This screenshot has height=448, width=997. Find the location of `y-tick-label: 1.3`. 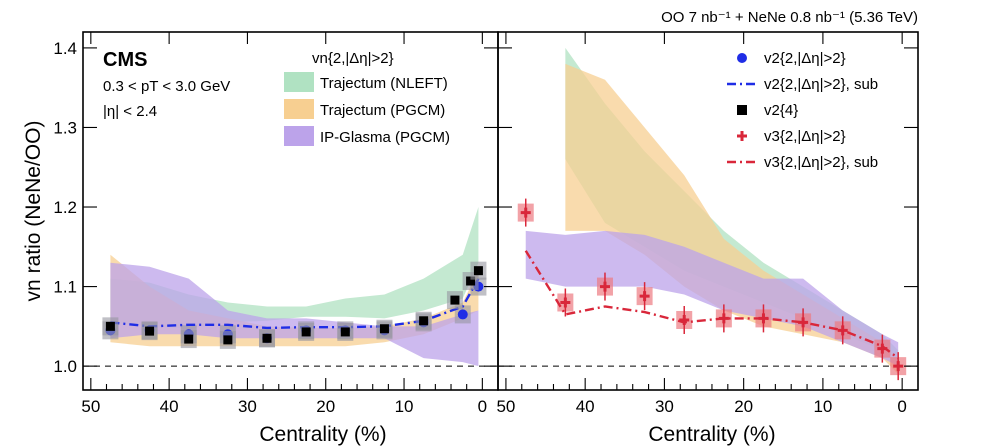

y-tick-label: 1.3 is located at coordinates (65, 127).